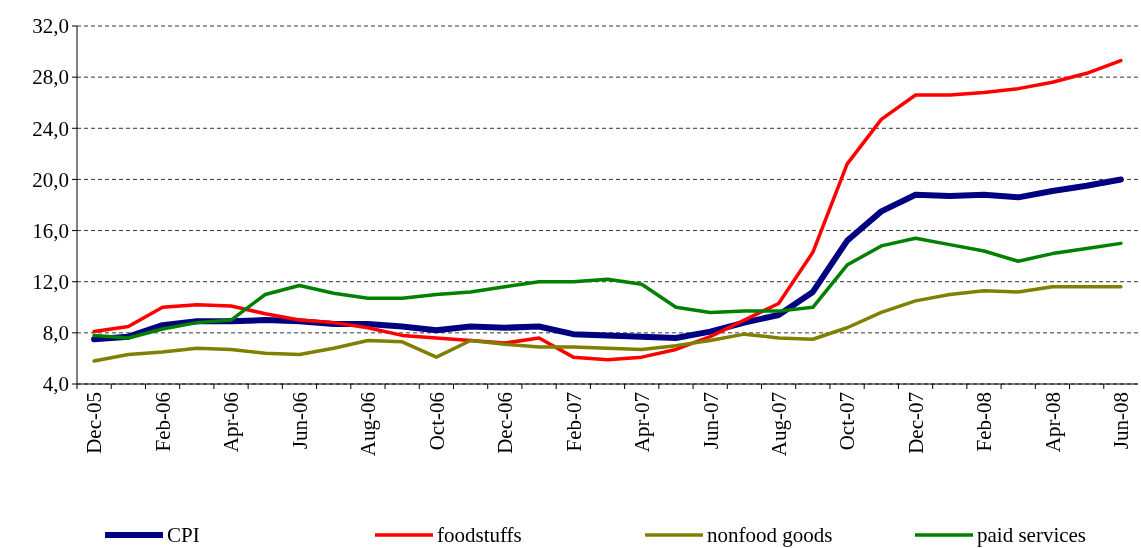 This screenshot has width=1141, height=548. Describe the element at coordinates (50, 128) in the screenshot. I see `y-tick-label: 24,0` at that location.